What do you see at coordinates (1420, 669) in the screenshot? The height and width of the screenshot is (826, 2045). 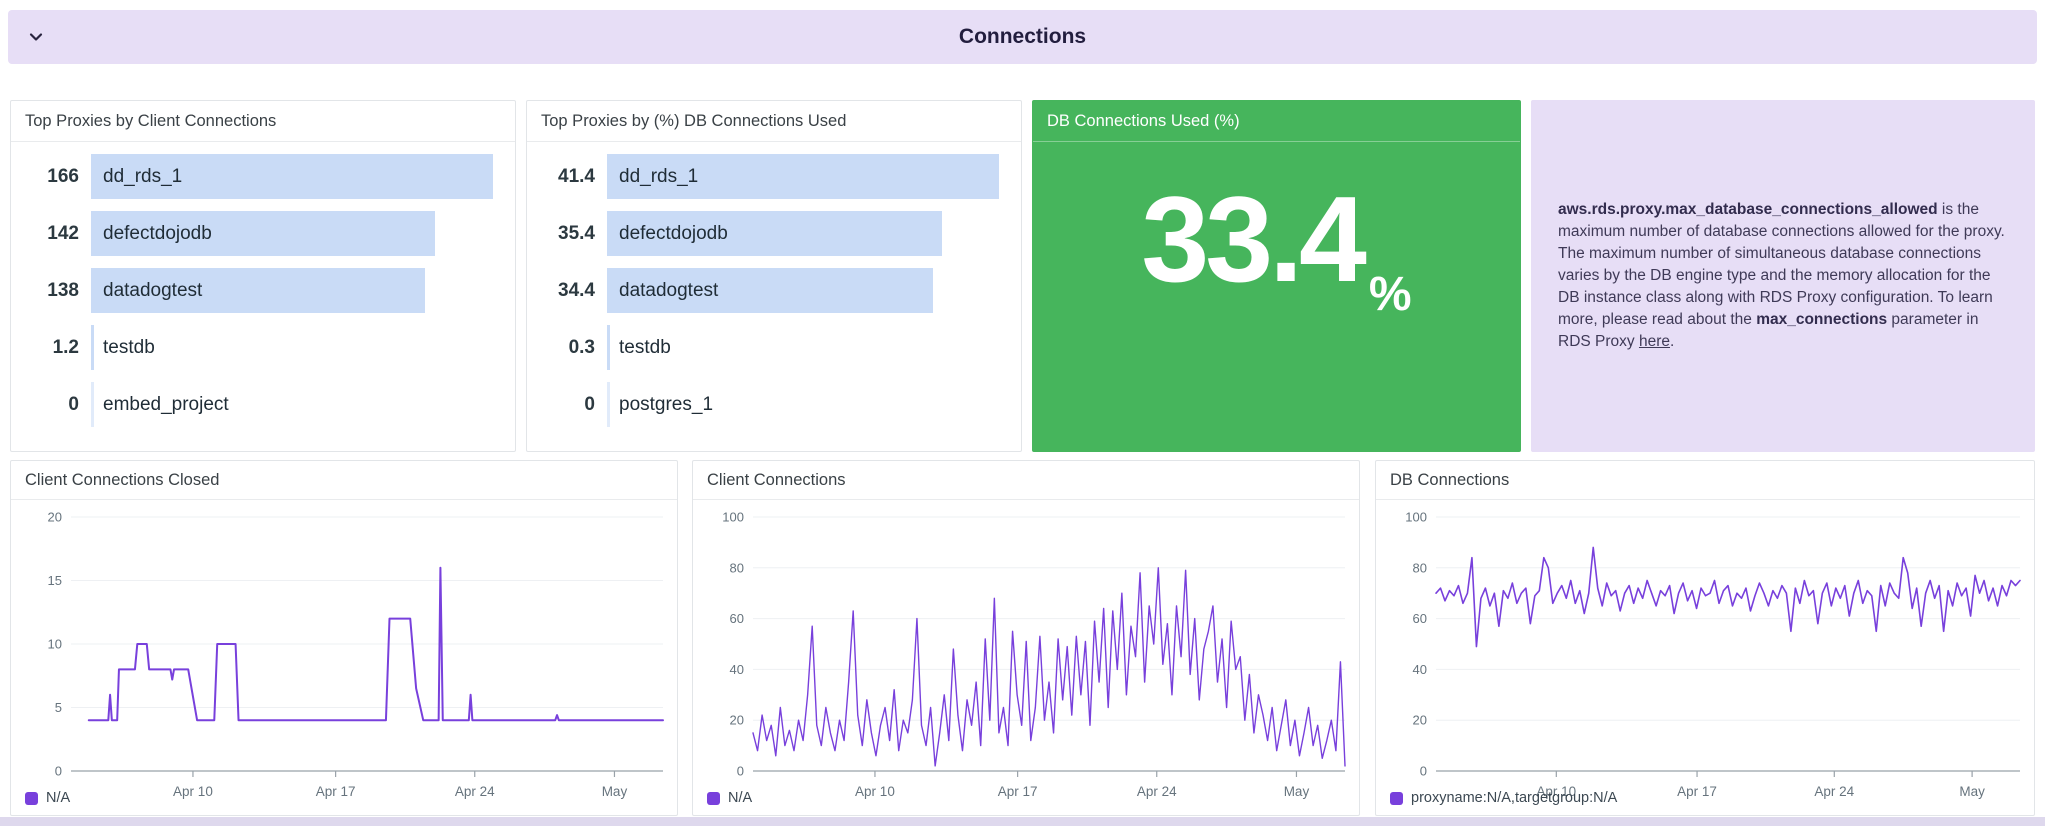 I see `svg-text: 40` at bounding box center [1420, 669].